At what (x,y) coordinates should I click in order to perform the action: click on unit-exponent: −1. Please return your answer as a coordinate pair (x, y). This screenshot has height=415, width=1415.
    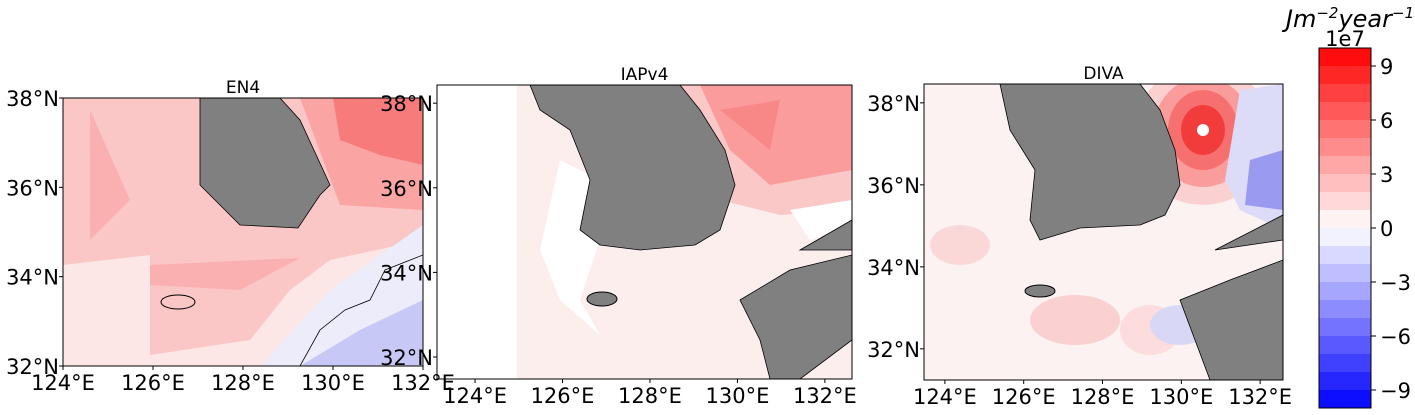
    Looking at the image, I should click on (1403, 13).